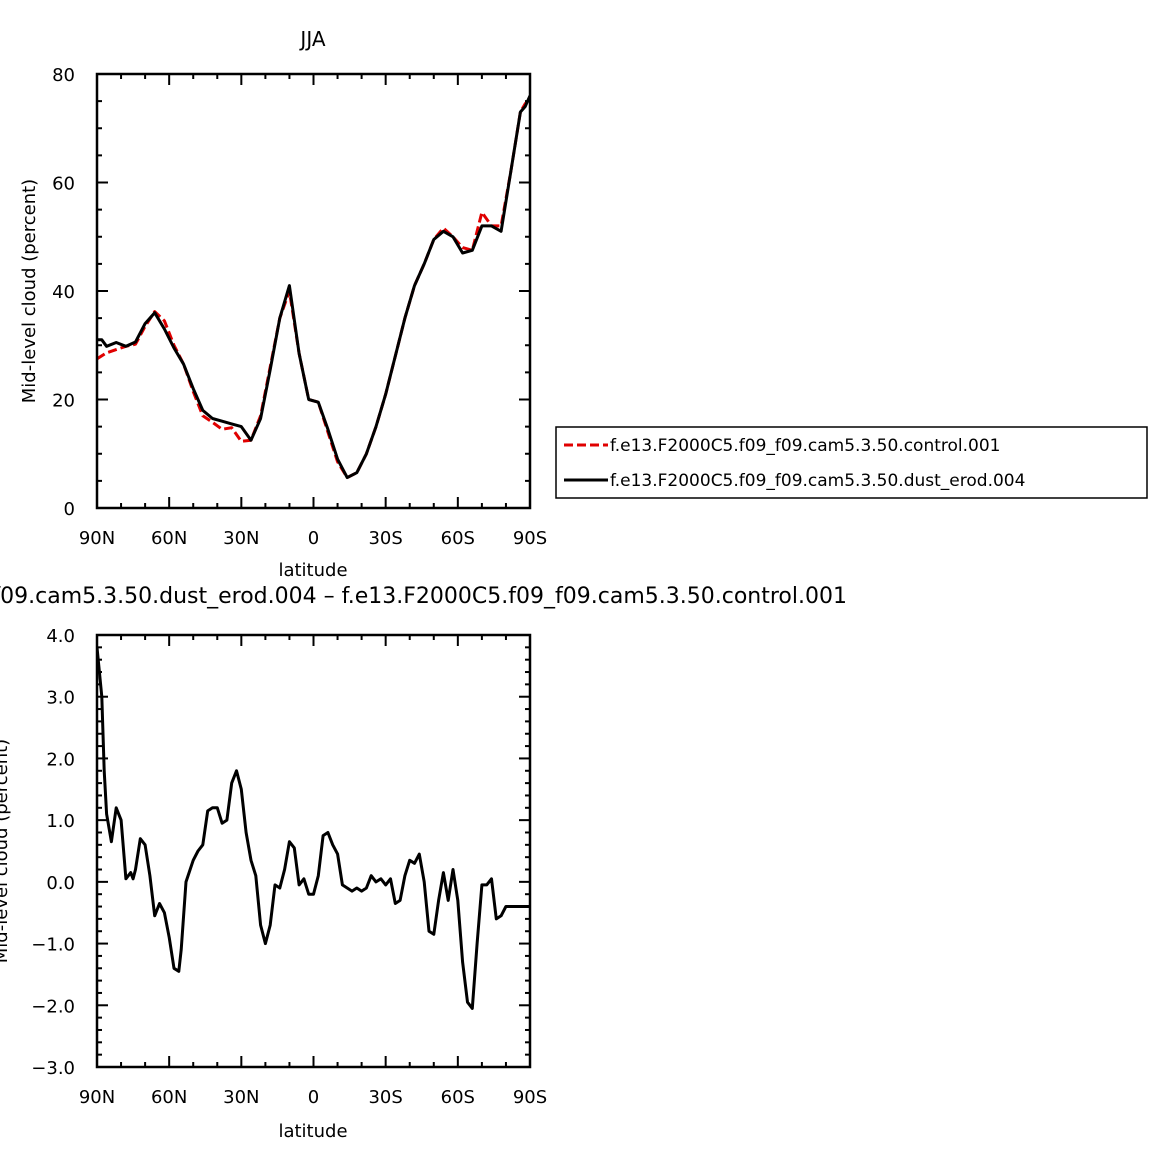  I want to click on chart-top-y-tick-label: 80, so click(63, 75).